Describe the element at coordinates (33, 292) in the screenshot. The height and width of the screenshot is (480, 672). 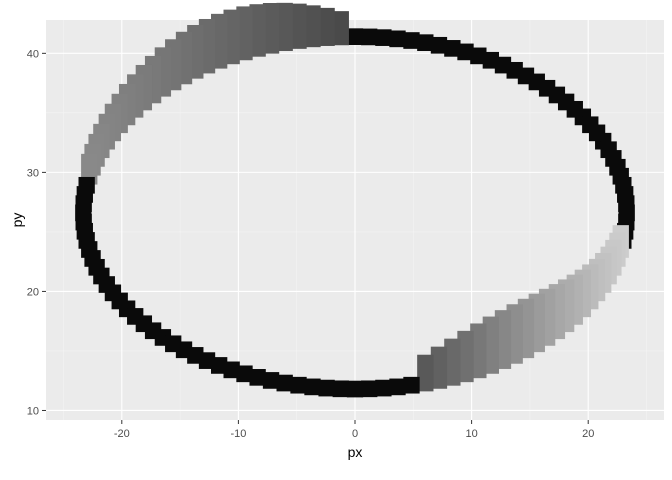
I see `y-tick-label: 20` at that location.